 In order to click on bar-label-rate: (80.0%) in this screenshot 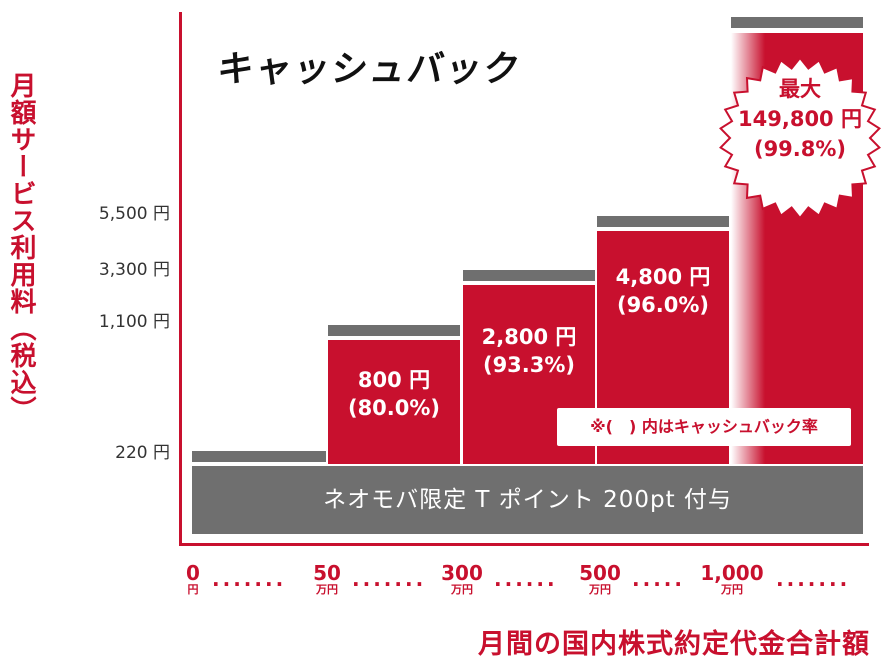, I will do `click(394, 408)`.